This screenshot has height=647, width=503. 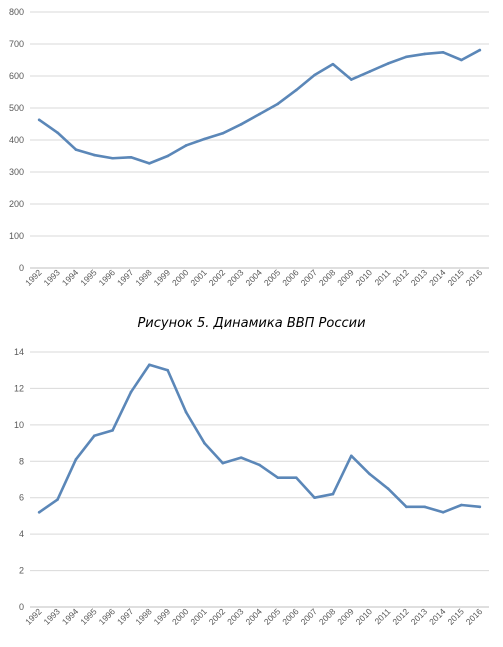 What do you see at coordinates (16, 172) in the screenshot?
I see `y-tick-label: 300` at bounding box center [16, 172].